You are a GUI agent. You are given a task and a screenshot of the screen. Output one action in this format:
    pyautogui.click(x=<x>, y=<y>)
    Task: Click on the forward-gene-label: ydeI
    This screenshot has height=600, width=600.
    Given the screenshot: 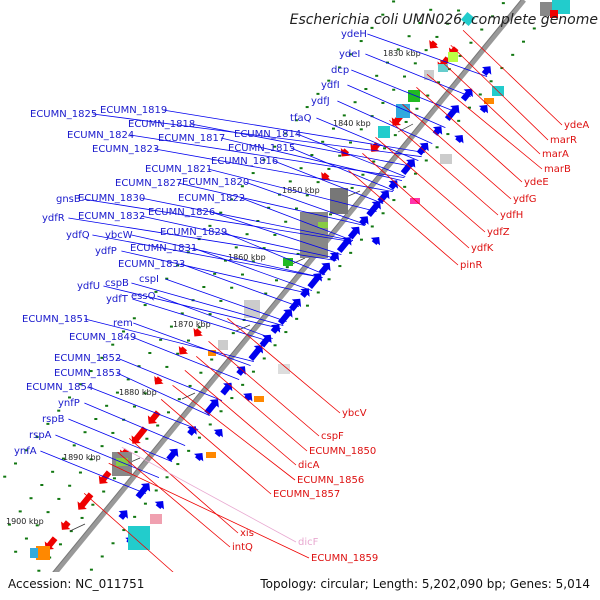 What is the action you would take?
    pyautogui.click(x=349, y=54)
    